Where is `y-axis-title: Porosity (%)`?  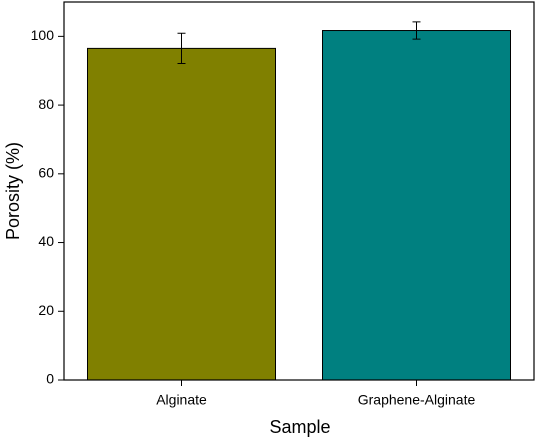 y-axis-title: Porosity (%) is located at coordinates (13, 191).